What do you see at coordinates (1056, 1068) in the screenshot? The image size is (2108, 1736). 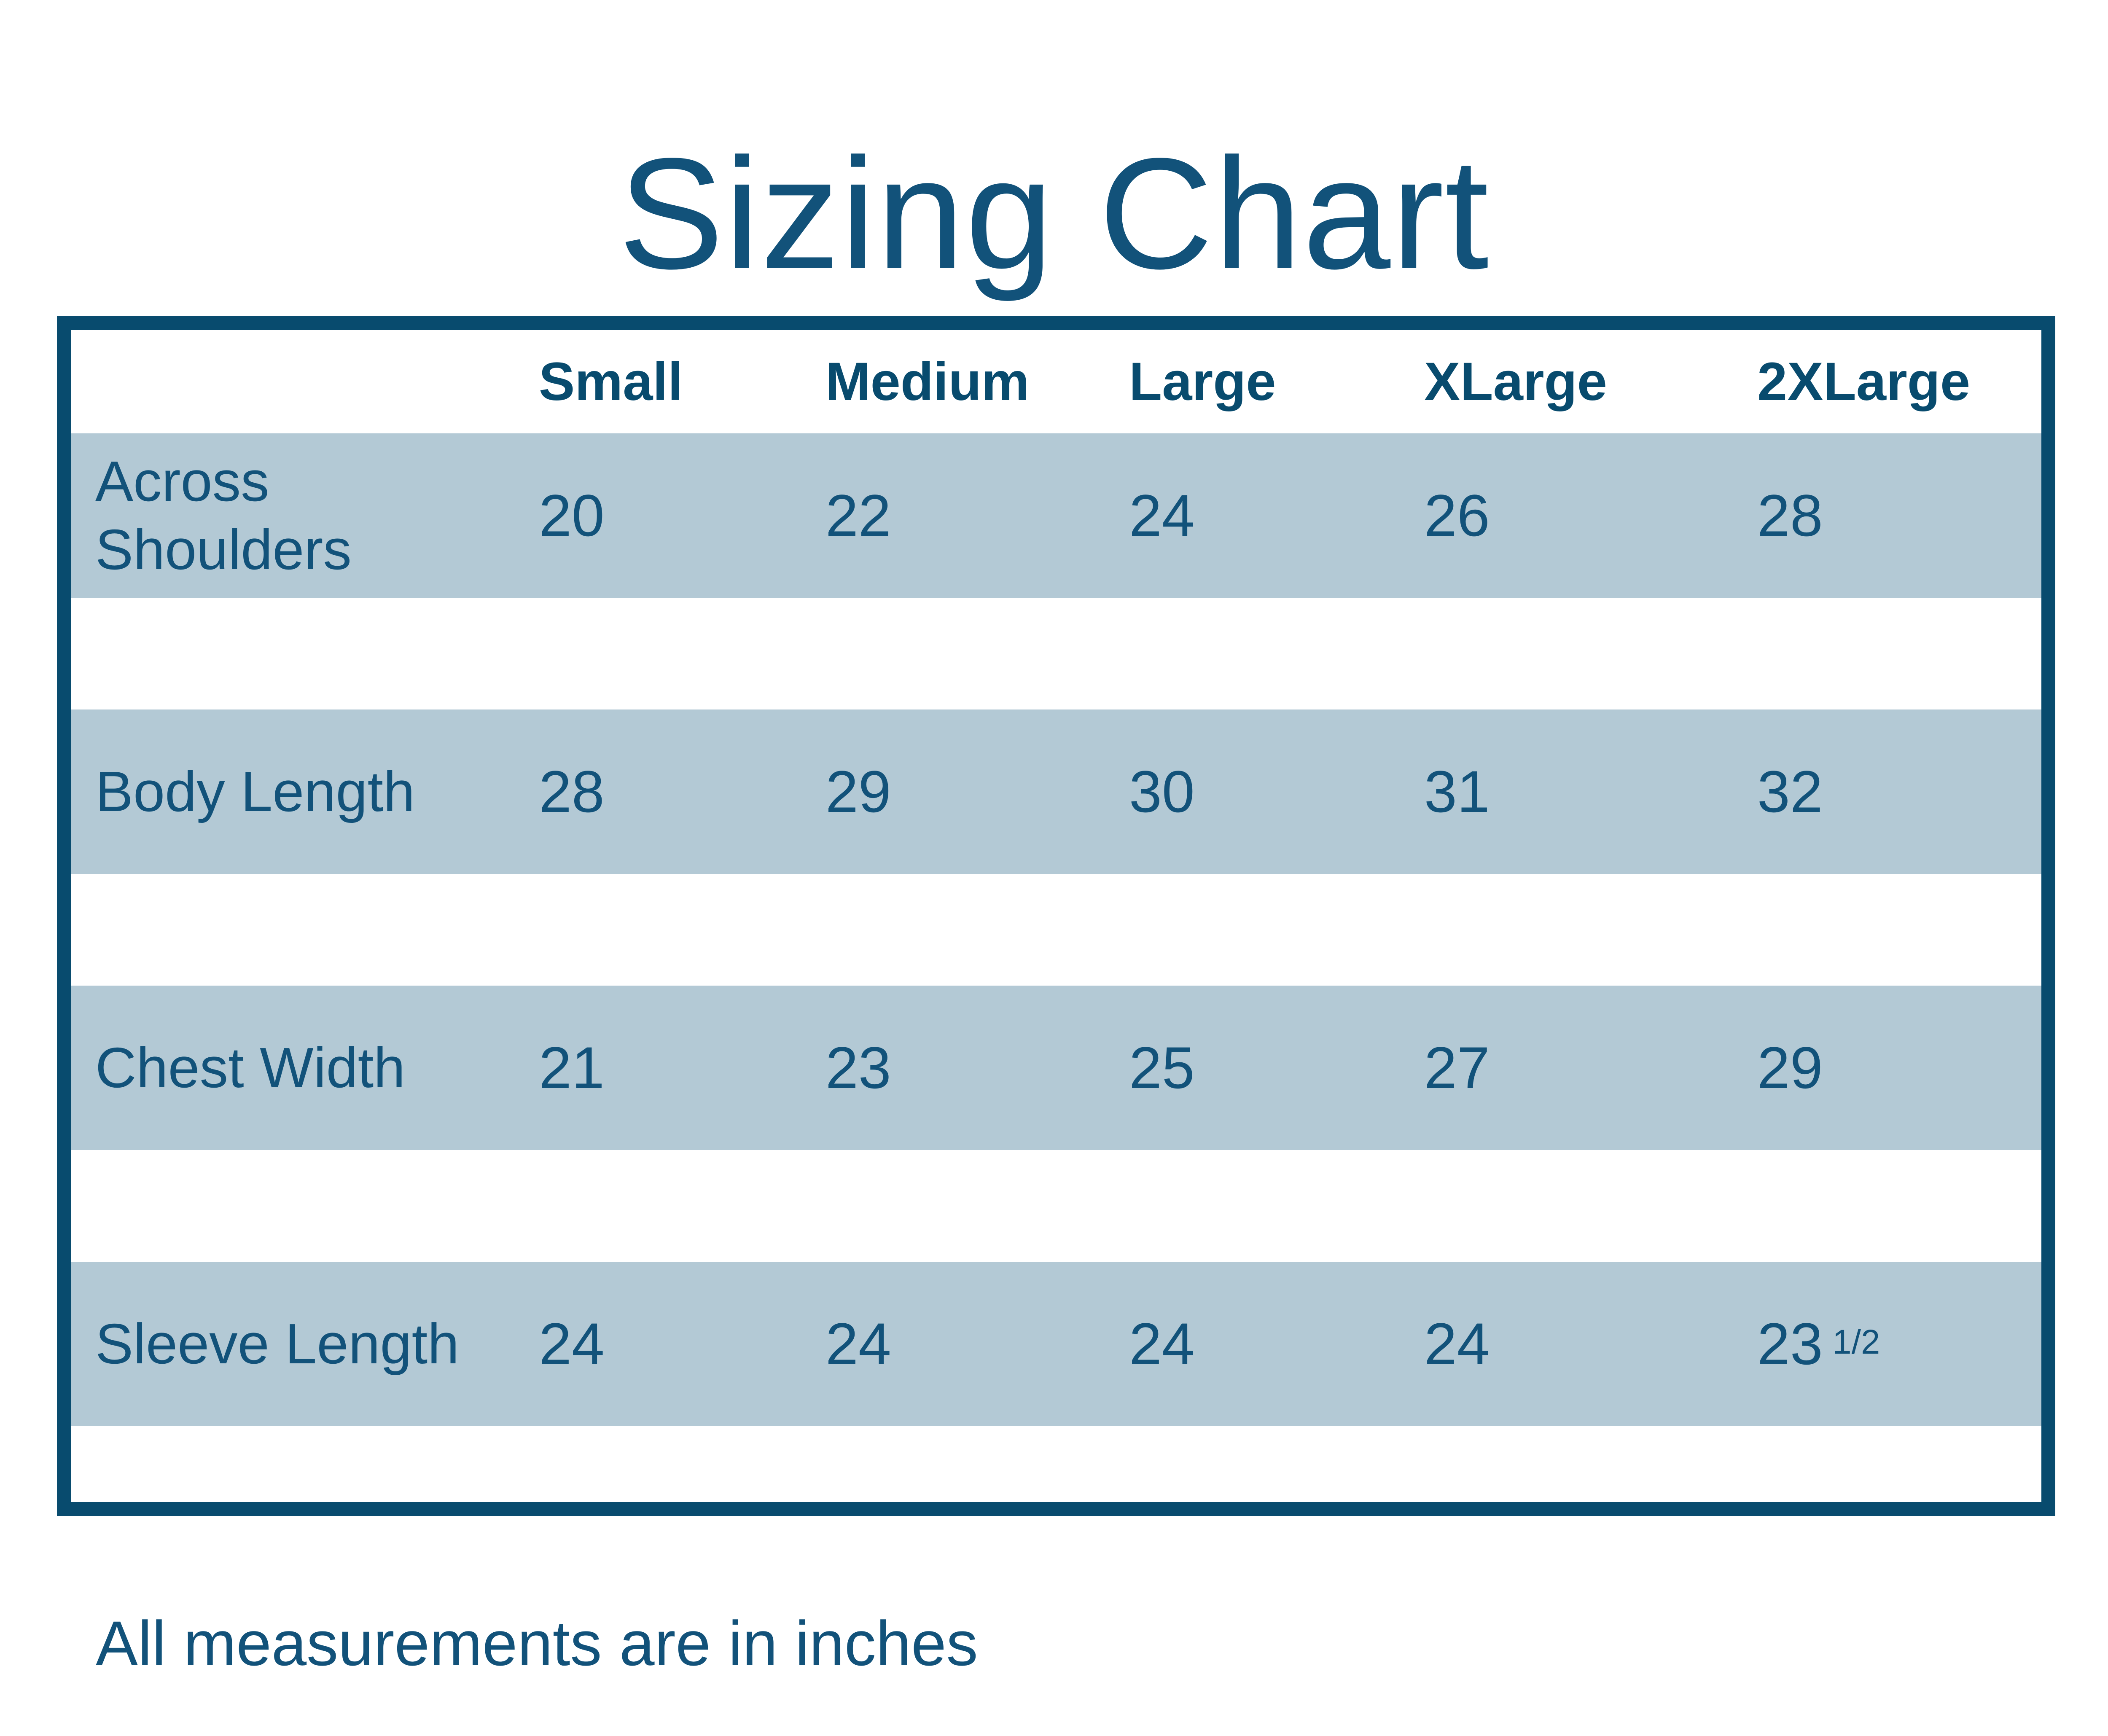 I see `table-row: Chest Width 21 23 25 27 29` at bounding box center [1056, 1068].